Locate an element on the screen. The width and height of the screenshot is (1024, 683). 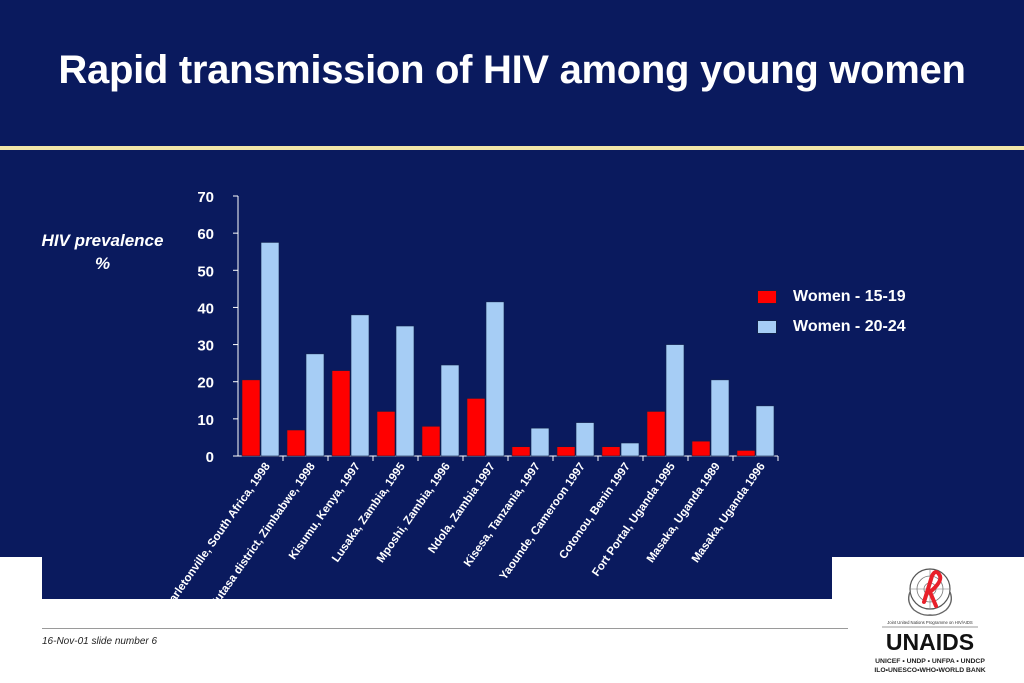
x-tick-label: Fort Portal, Uganda 1995 is located at coordinates (634, 519).